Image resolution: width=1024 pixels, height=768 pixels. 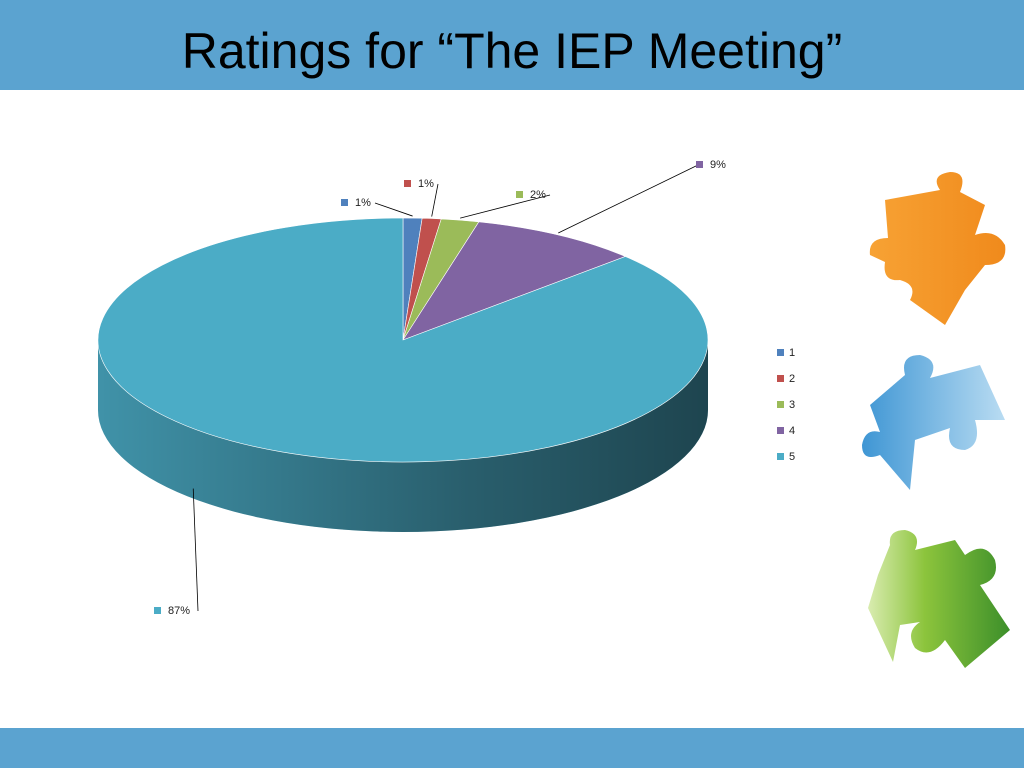 I want to click on puzzle-orange, so click(x=937, y=248).